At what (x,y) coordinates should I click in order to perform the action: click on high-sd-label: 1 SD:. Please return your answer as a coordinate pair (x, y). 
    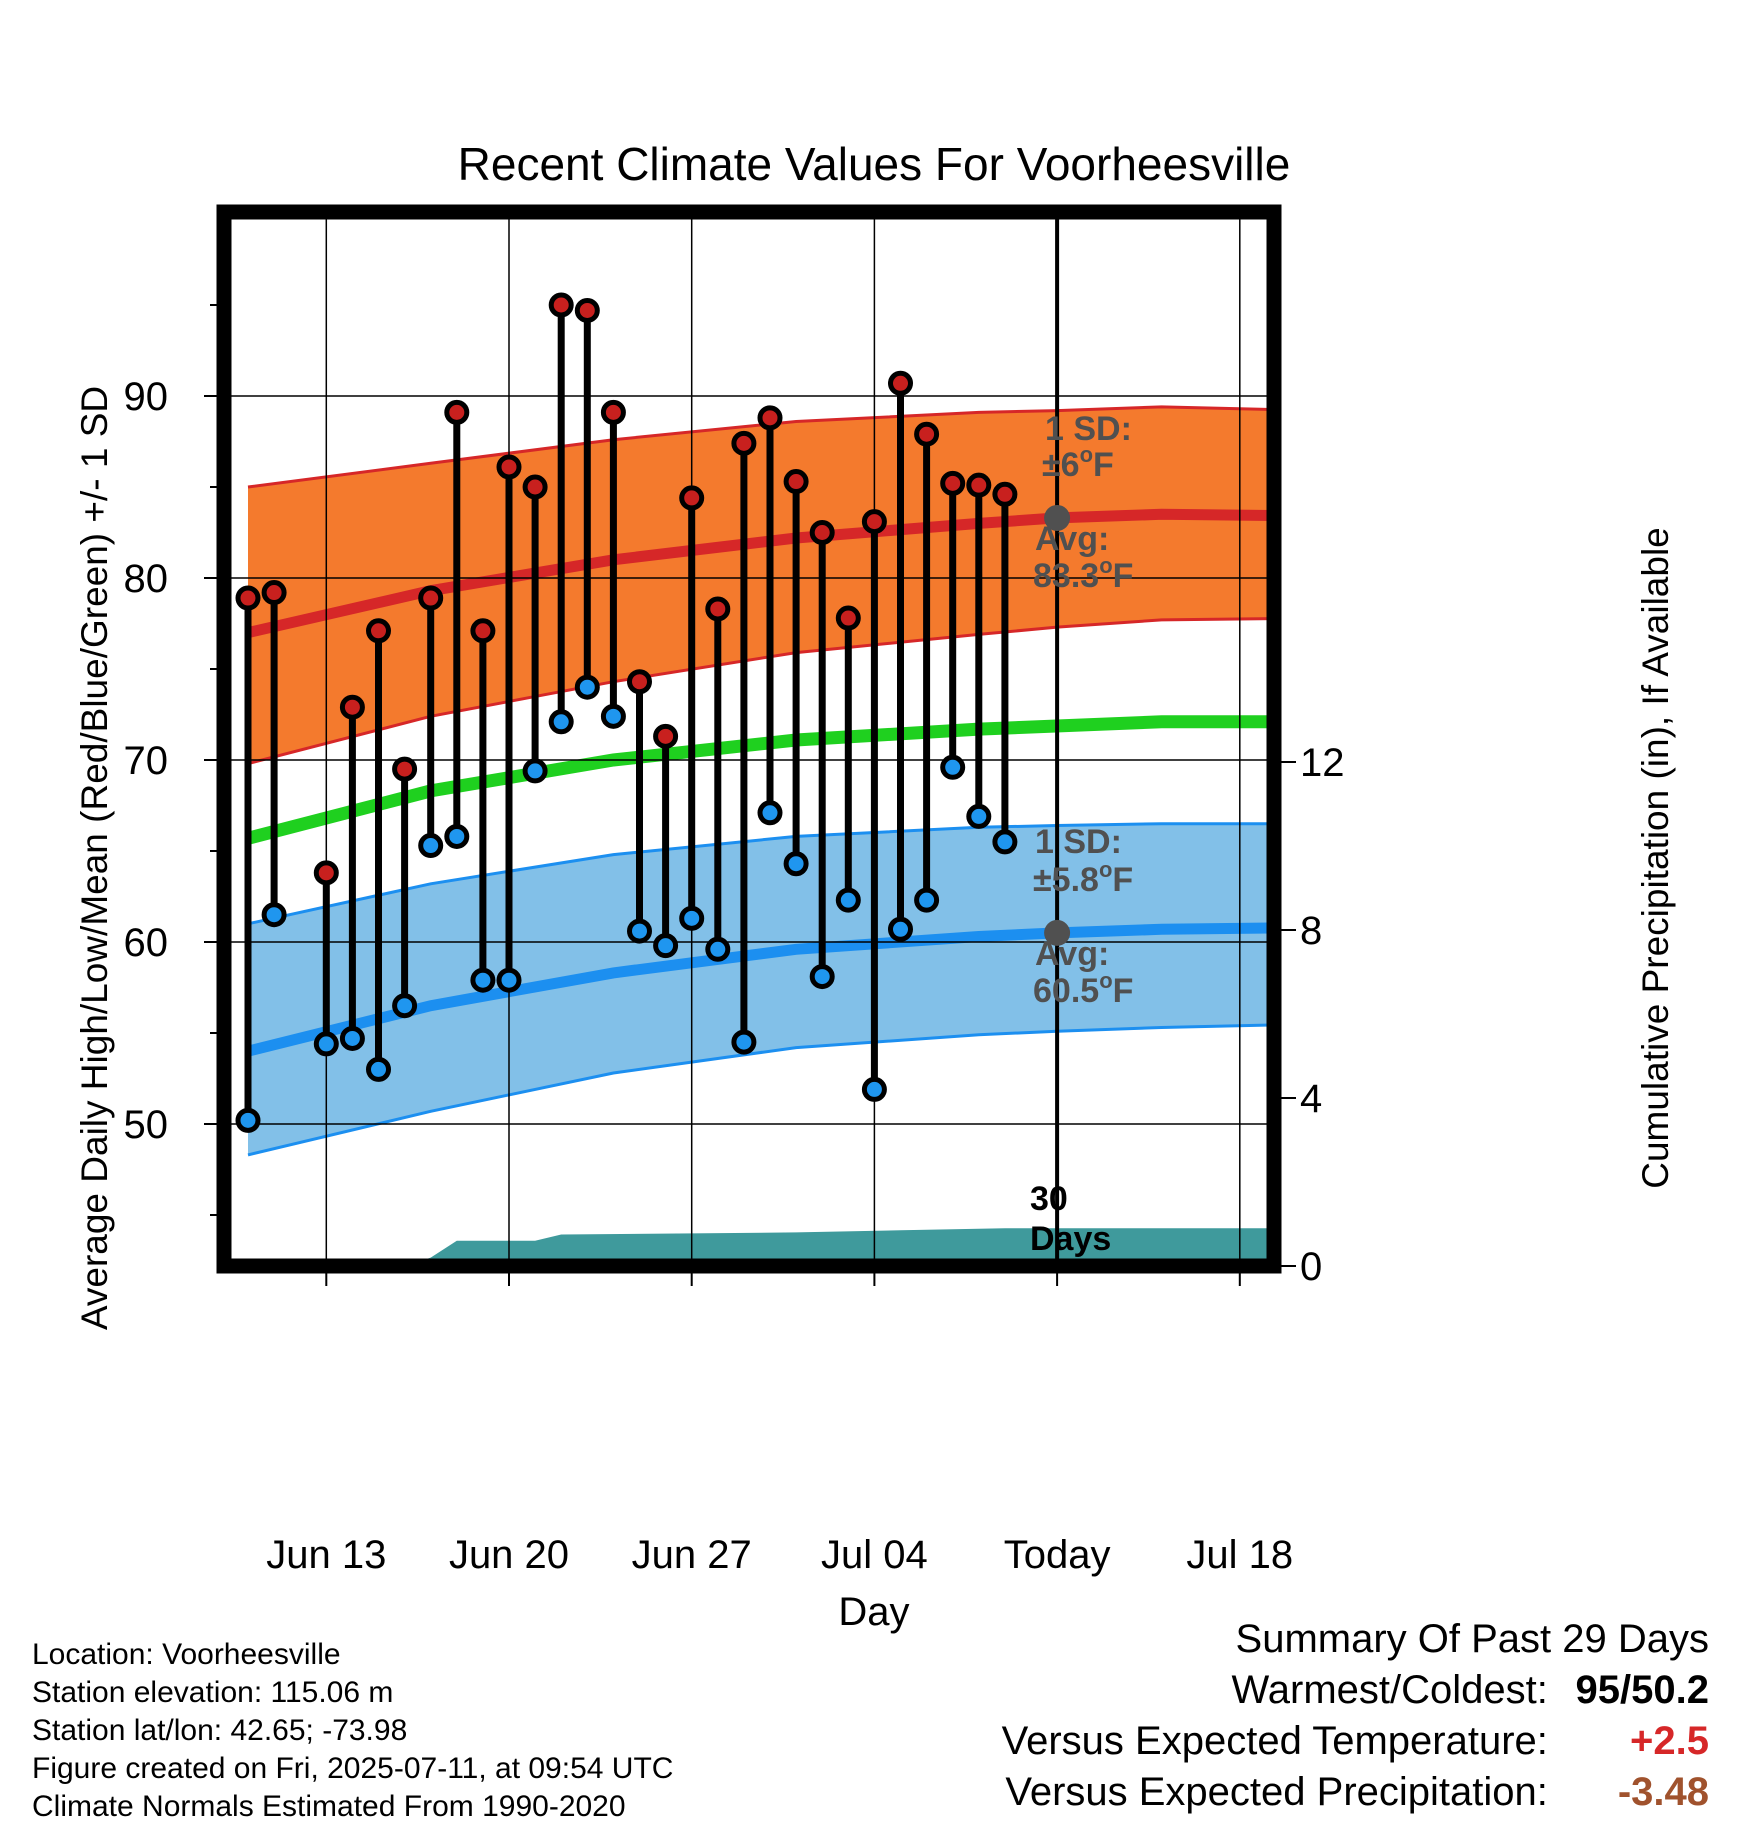
    Looking at the image, I should click on (1088, 429).